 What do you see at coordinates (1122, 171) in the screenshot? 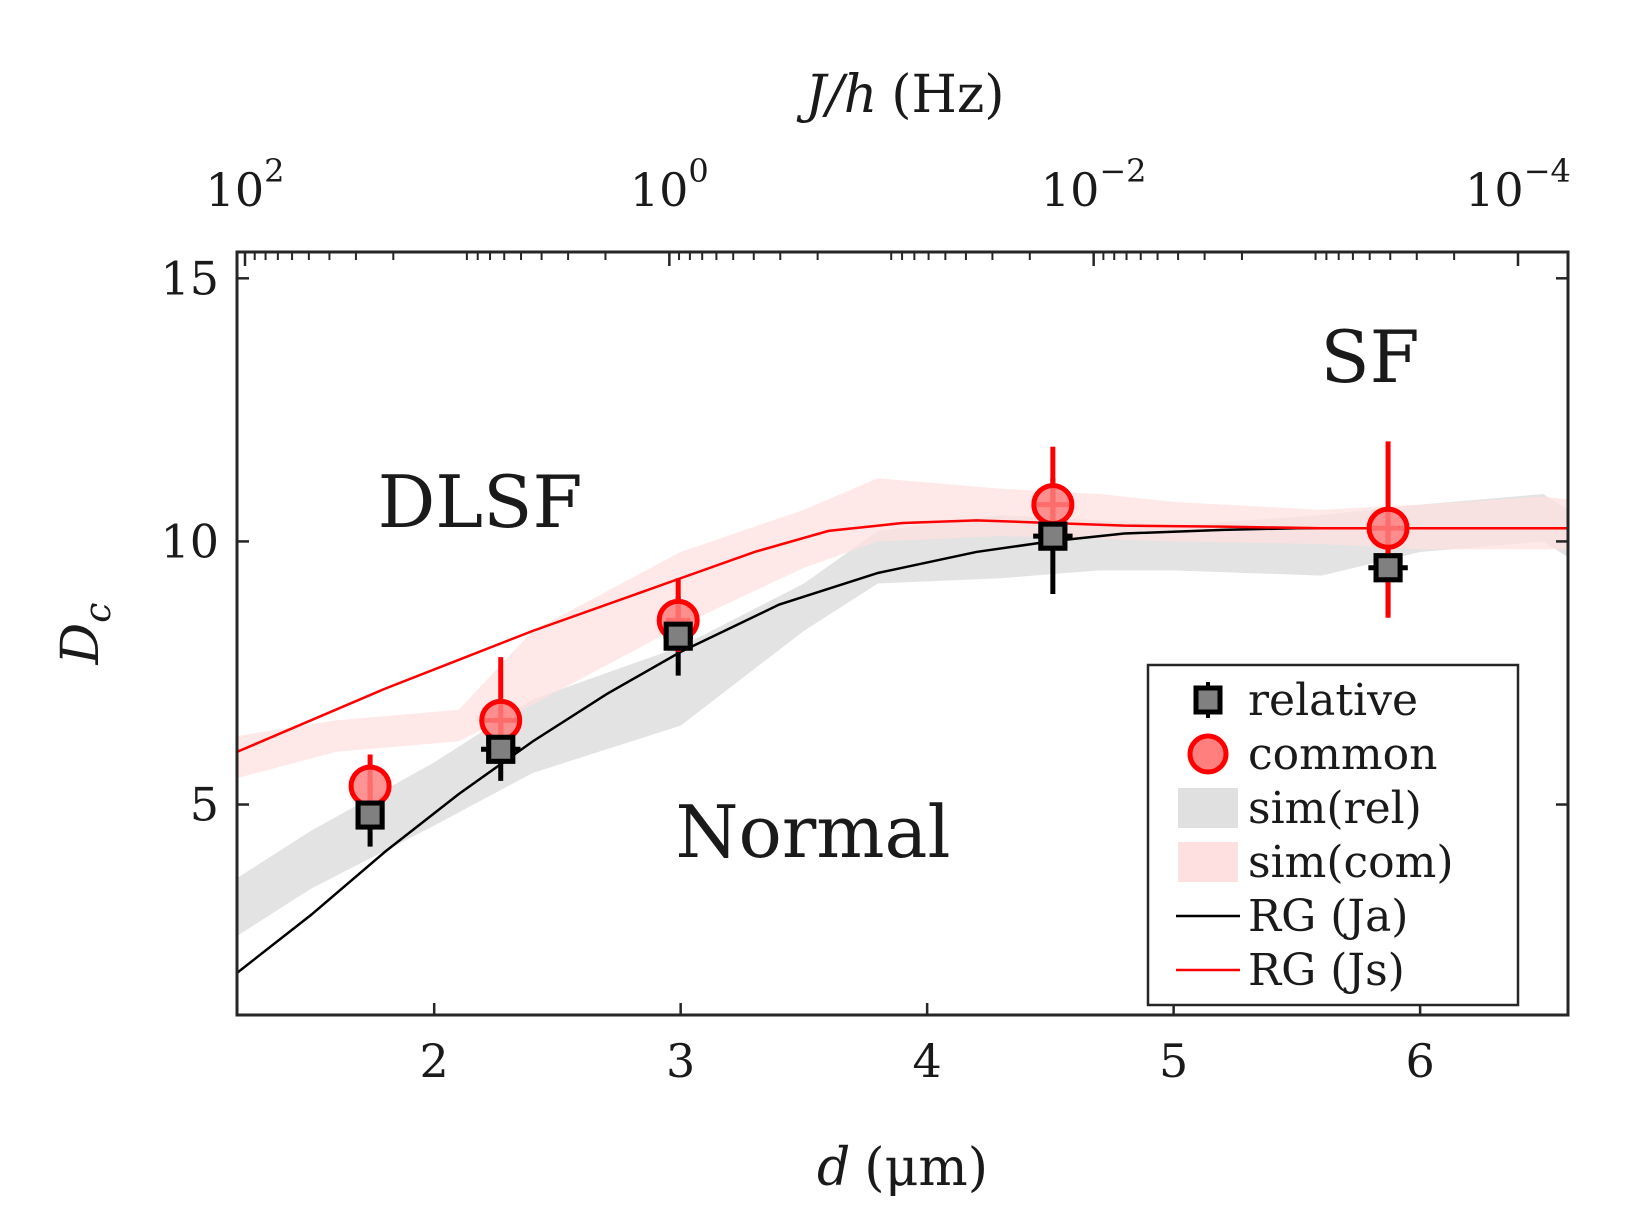
I see `top-tick-exp: −2` at bounding box center [1122, 171].